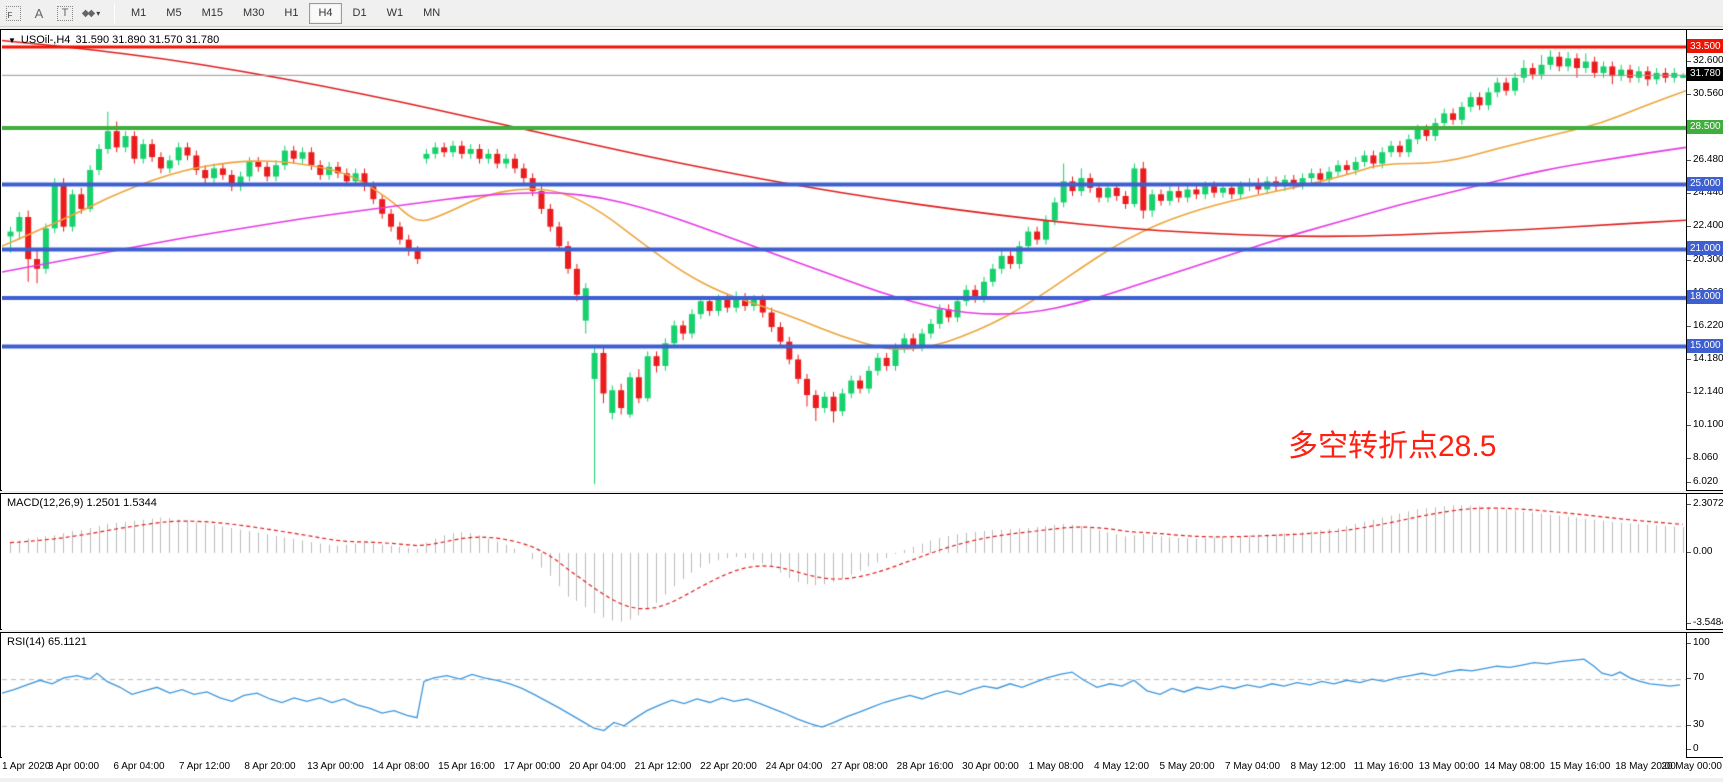 This screenshot has height=782, width=1723. What do you see at coordinates (432, 13) in the screenshot?
I see `timeframe-button-mn: MN` at bounding box center [432, 13].